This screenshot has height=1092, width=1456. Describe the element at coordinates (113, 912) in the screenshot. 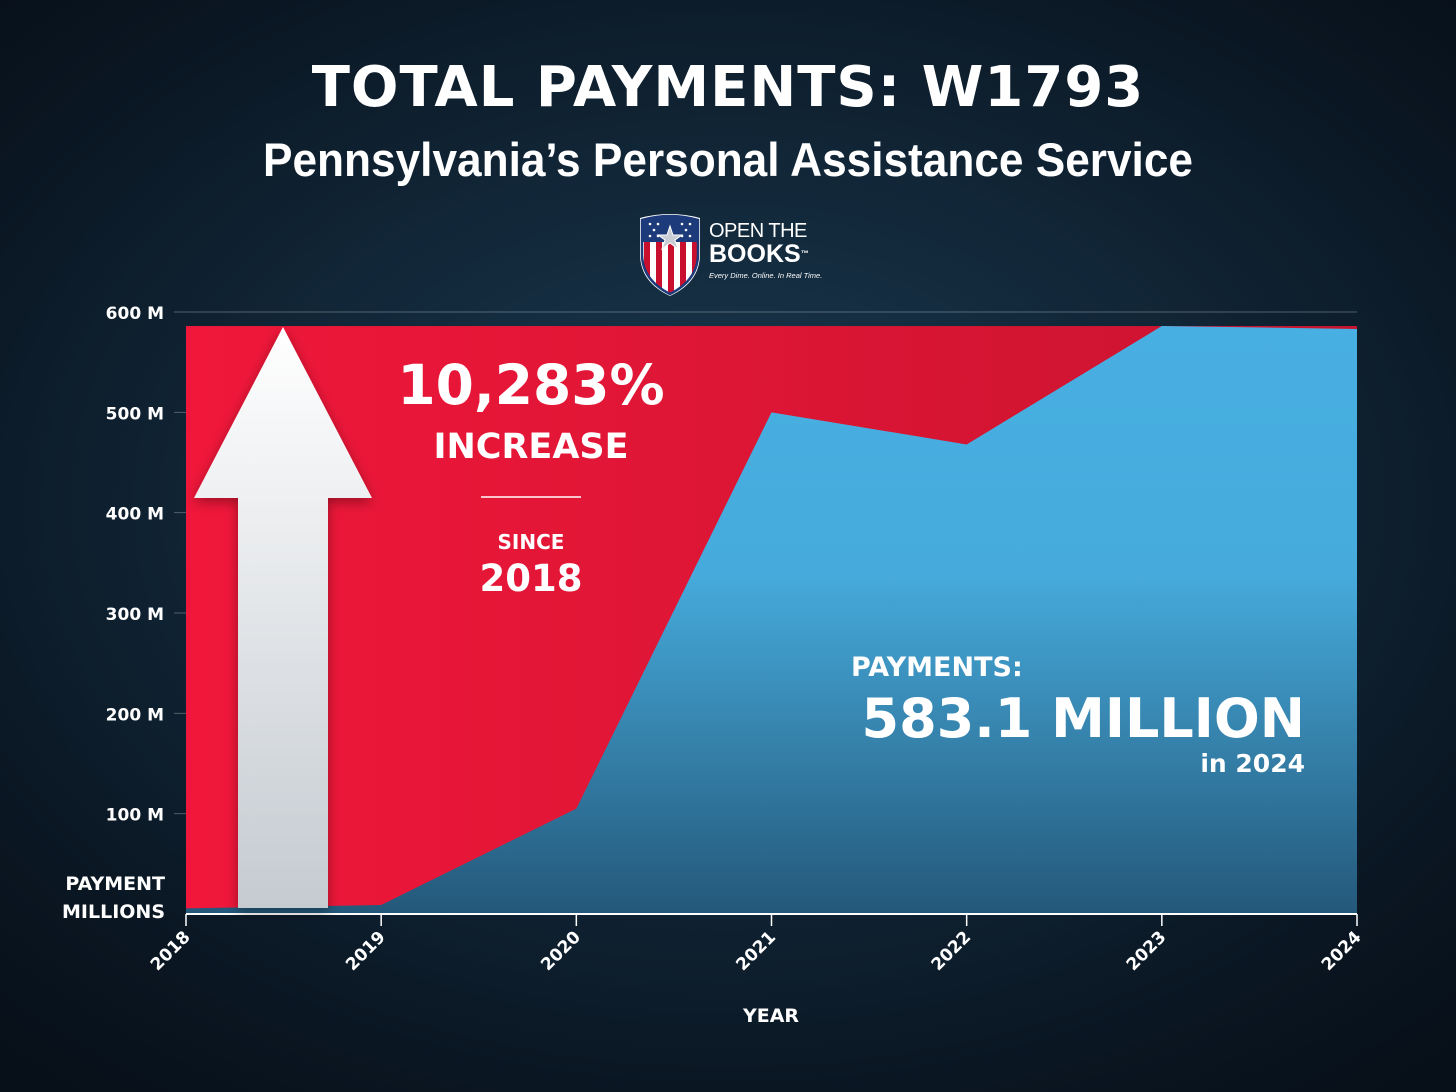

I see `y-axis-label-line-2: MILLIONS` at that location.